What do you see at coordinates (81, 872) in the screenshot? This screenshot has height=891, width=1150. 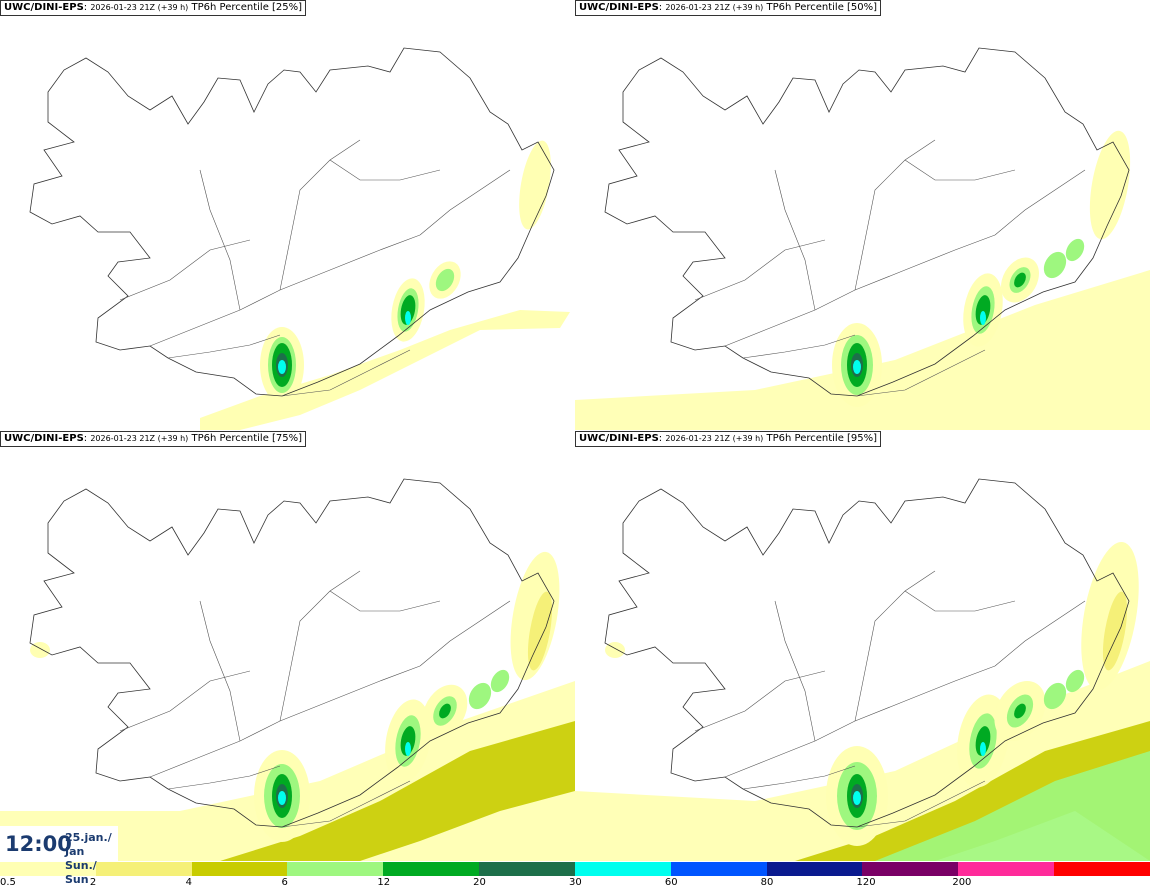 I see `valid-day-text: Sun./ Sun` at bounding box center [81, 872].